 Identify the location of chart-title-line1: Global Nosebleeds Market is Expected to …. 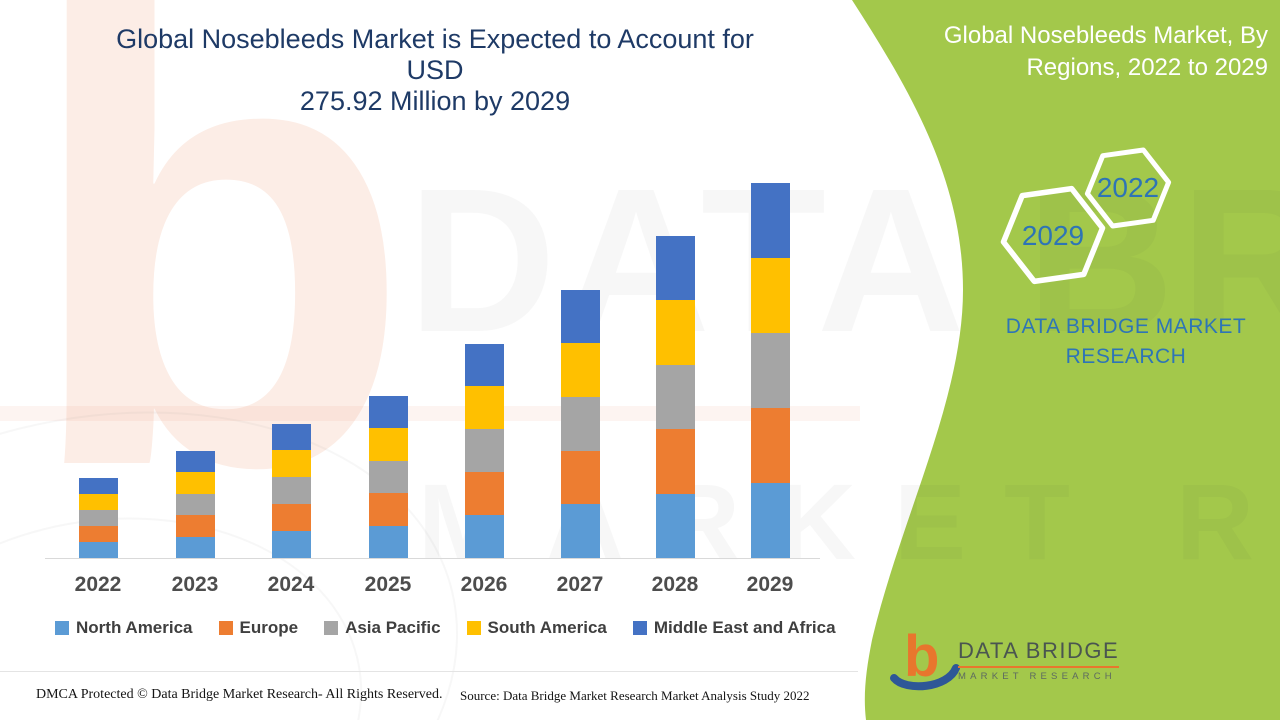
(435, 54).